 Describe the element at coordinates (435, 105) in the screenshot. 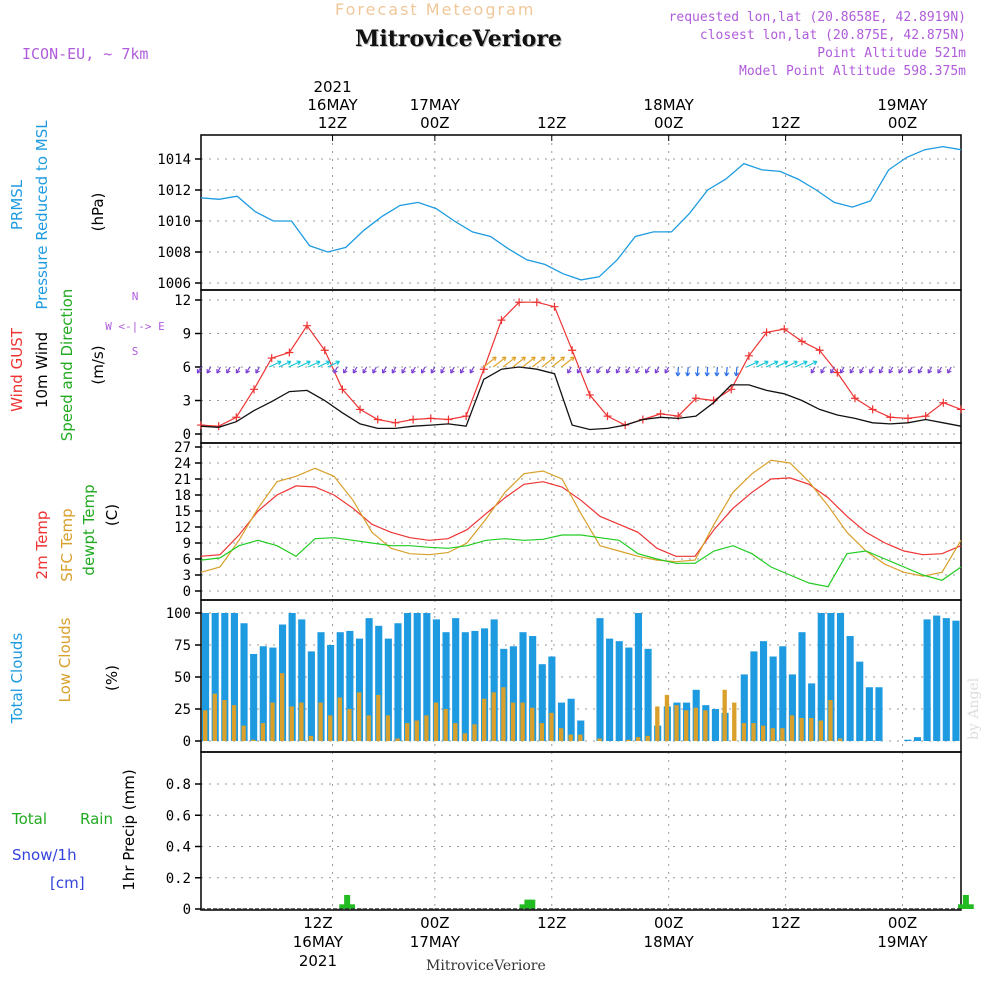

I see `top-date-label: 17MAY` at that location.